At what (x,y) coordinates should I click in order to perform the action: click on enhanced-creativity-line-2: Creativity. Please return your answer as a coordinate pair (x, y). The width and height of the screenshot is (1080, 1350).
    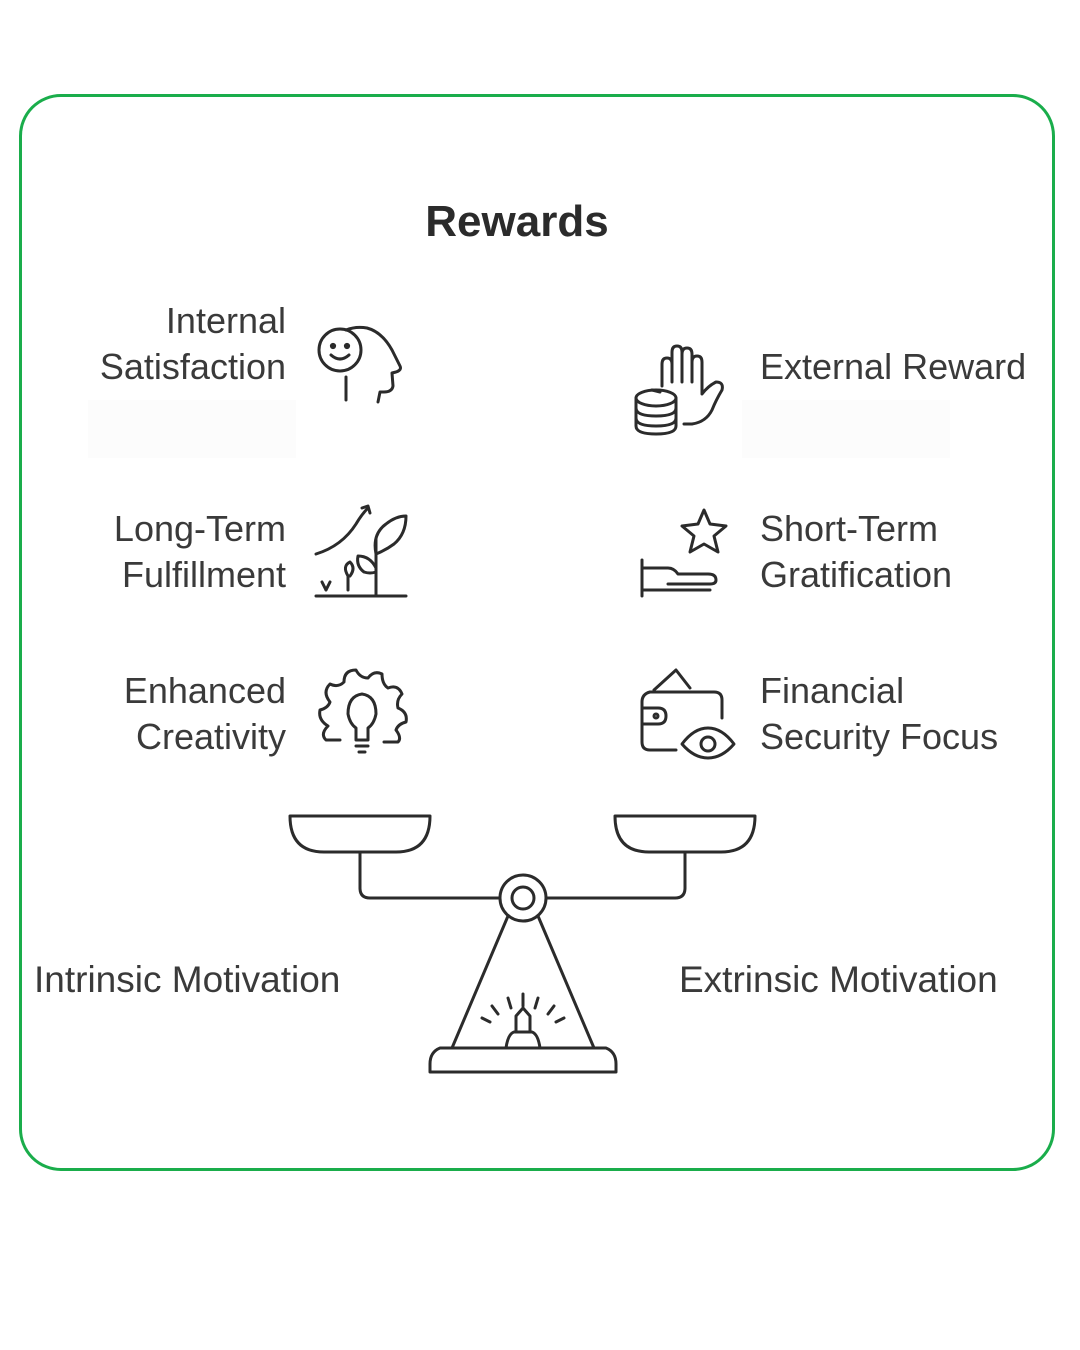
    Looking at the image, I should click on (210, 736).